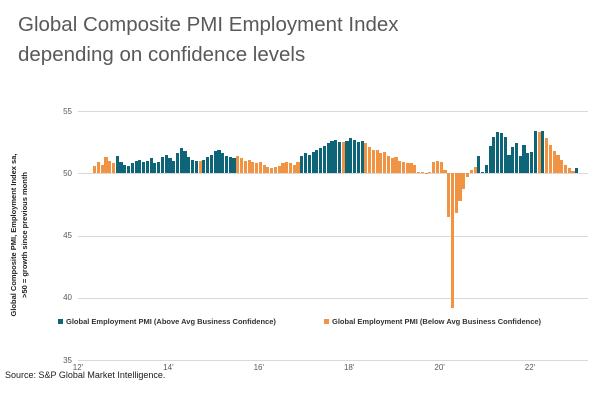  What do you see at coordinates (530, 367) in the screenshot?
I see `x-tick-22: 22'` at bounding box center [530, 367].